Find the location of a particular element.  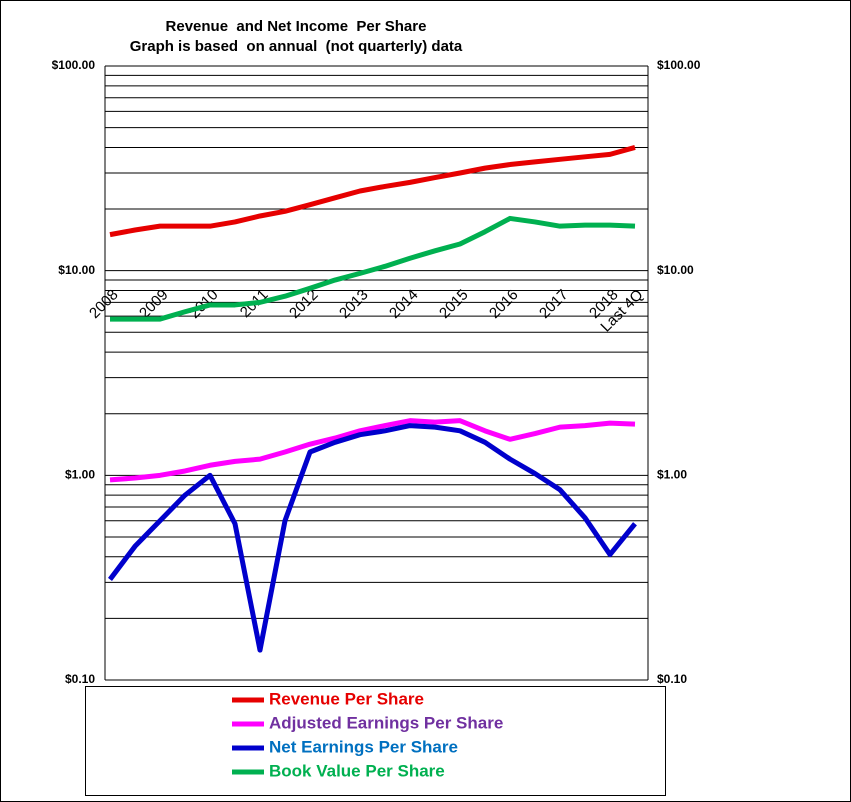

legend-label: Adjusted Earnings Per Share is located at coordinates (386, 722).